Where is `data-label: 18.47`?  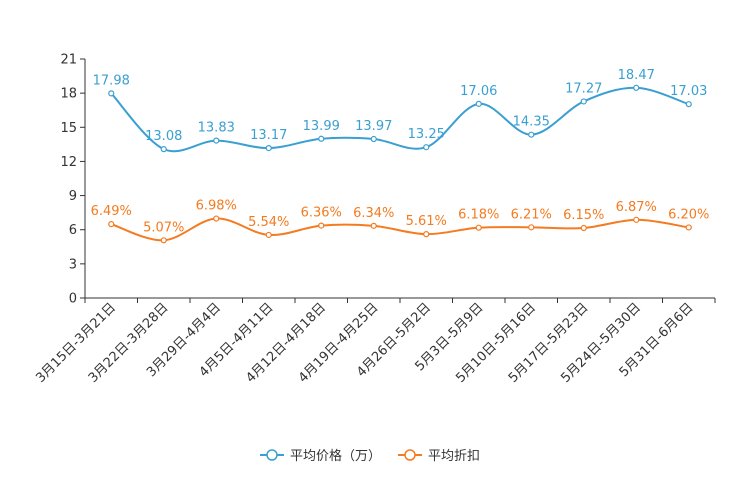
data-label: 18.47 is located at coordinates (636, 75).